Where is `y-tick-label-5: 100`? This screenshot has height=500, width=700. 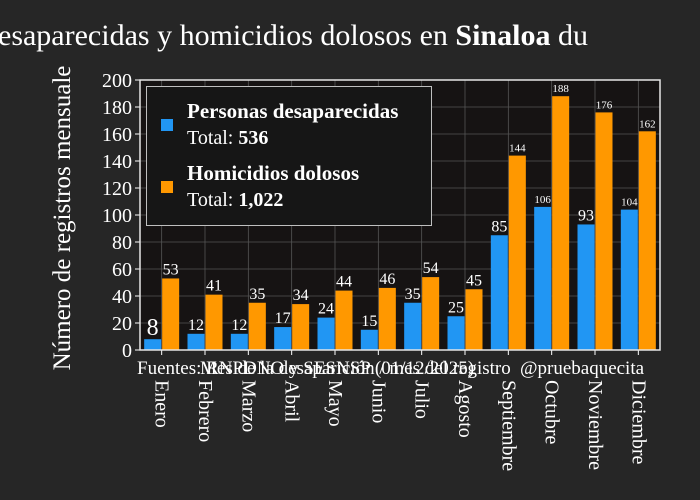 y-tick-label-5: 100 is located at coordinates (117, 216).